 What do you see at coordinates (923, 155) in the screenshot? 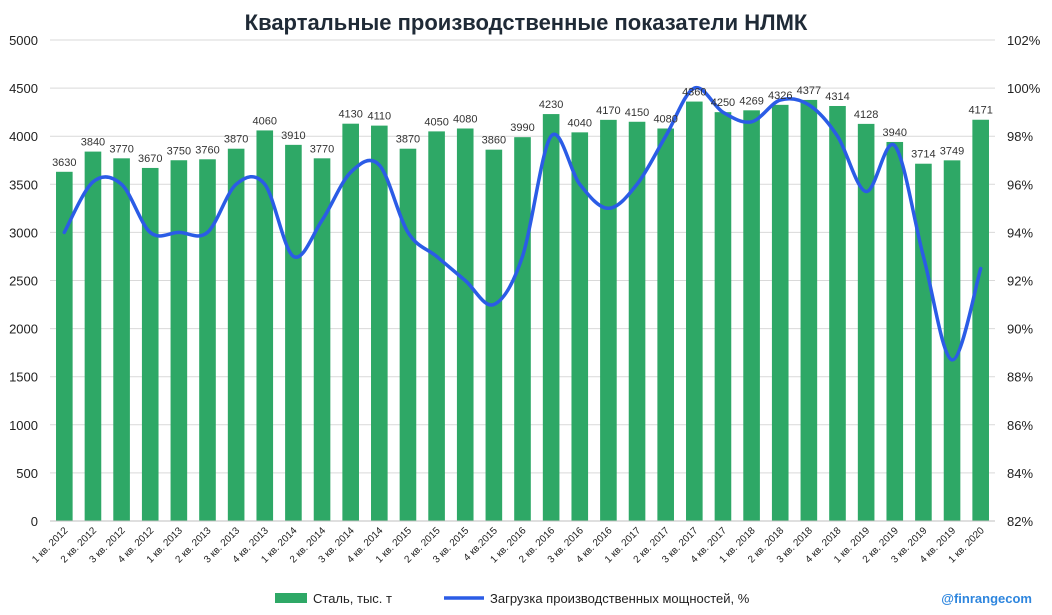
I see `bar-value-label: 3714` at bounding box center [923, 155].